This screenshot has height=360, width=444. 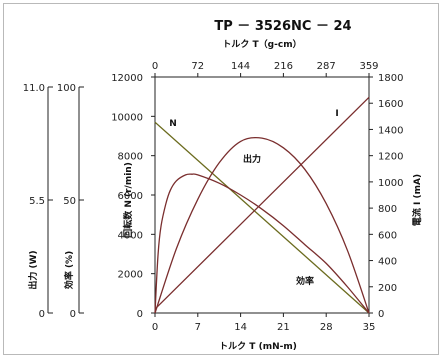 I want to click on output-tick-label: 5.5, so click(x=37, y=201).